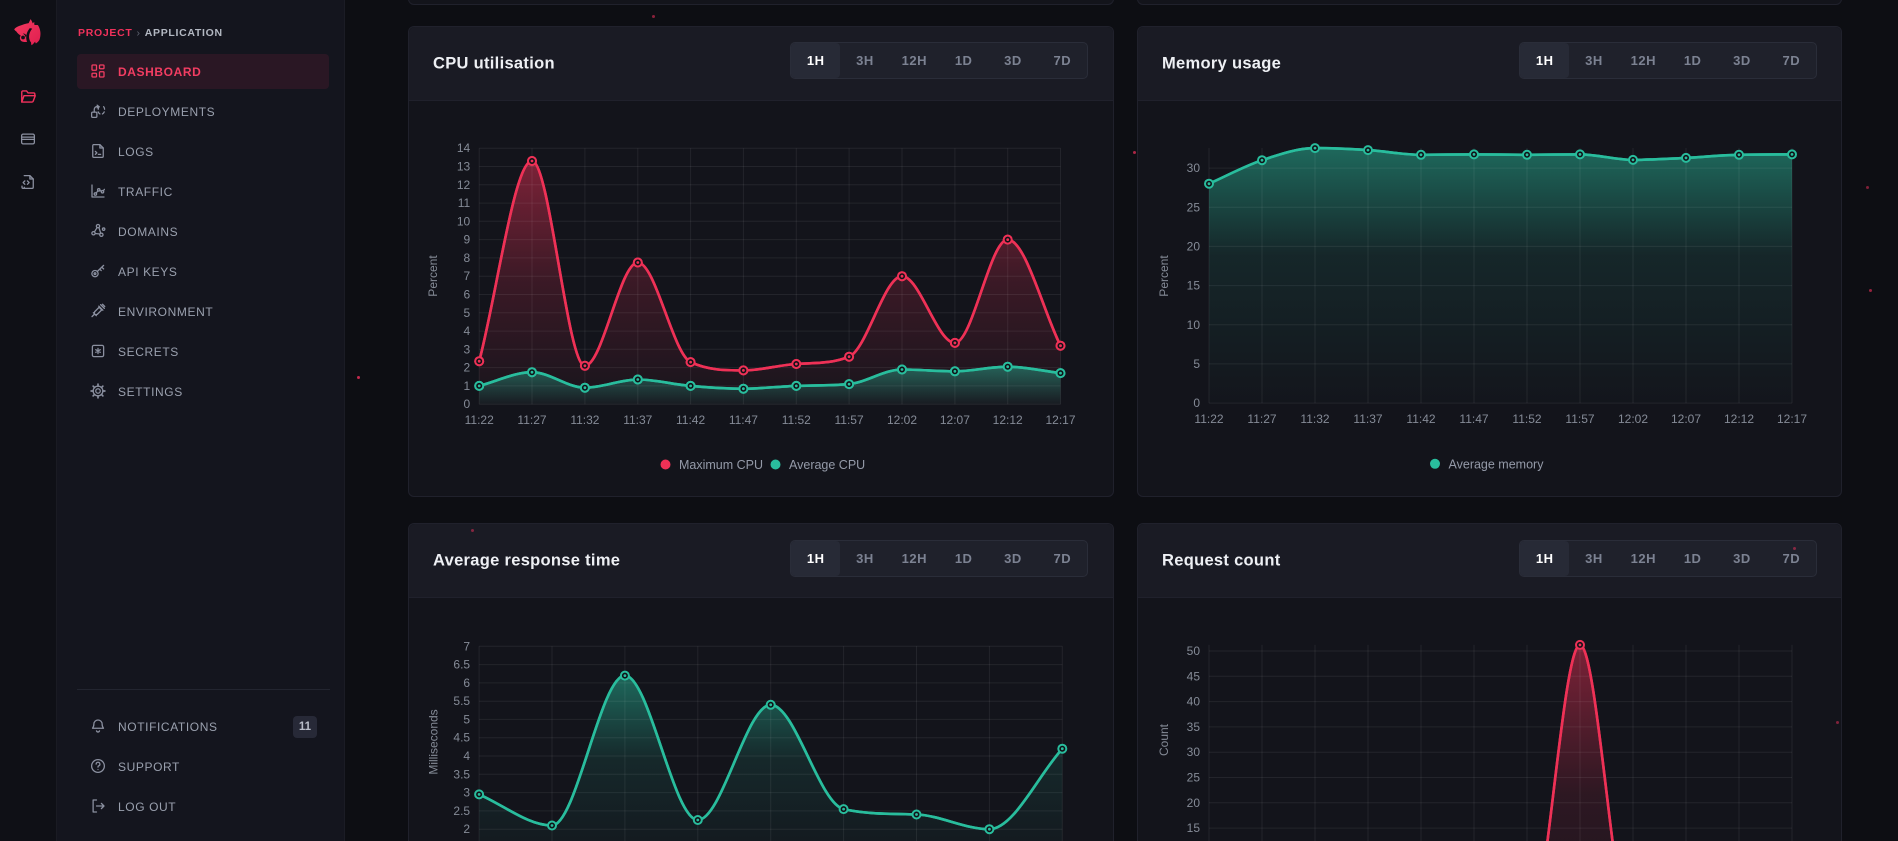 The width and height of the screenshot is (1898, 841). What do you see at coordinates (467, 240) in the screenshot?
I see `svg-text: 9` at bounding box center [467, 240].